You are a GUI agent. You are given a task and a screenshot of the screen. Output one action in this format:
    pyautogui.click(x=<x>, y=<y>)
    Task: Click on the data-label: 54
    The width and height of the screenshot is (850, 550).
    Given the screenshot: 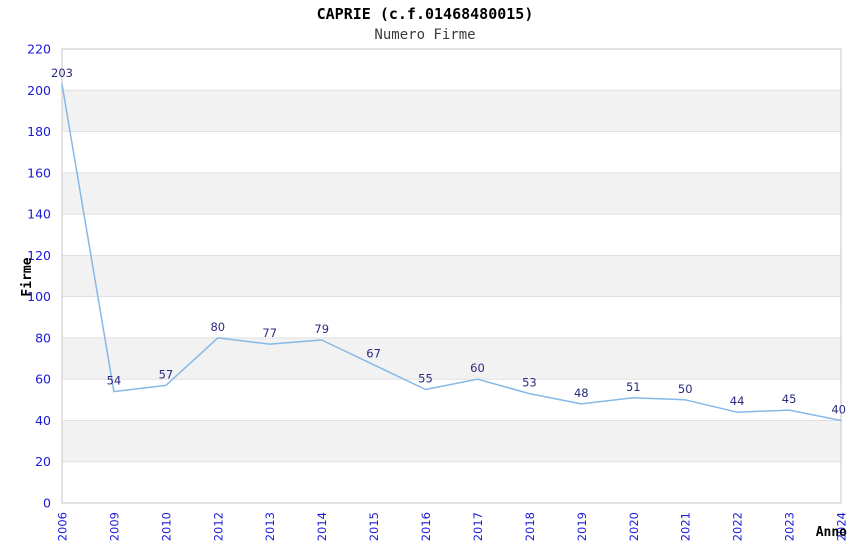 What is the action you would take?
    pyautogui.click(x=114, y=381)
    